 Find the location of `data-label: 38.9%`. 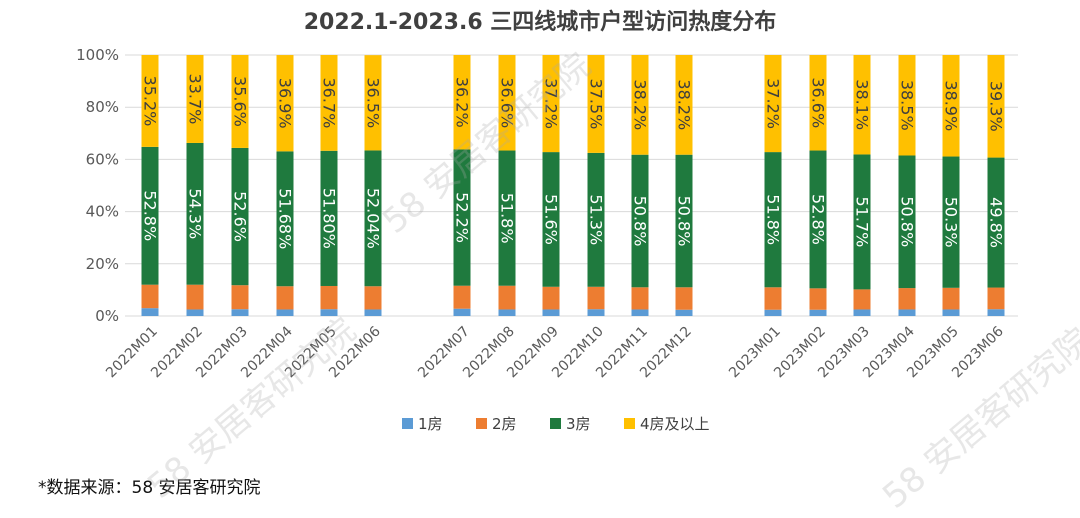

data-label: 38.9% is located at coordinates (951, 105).